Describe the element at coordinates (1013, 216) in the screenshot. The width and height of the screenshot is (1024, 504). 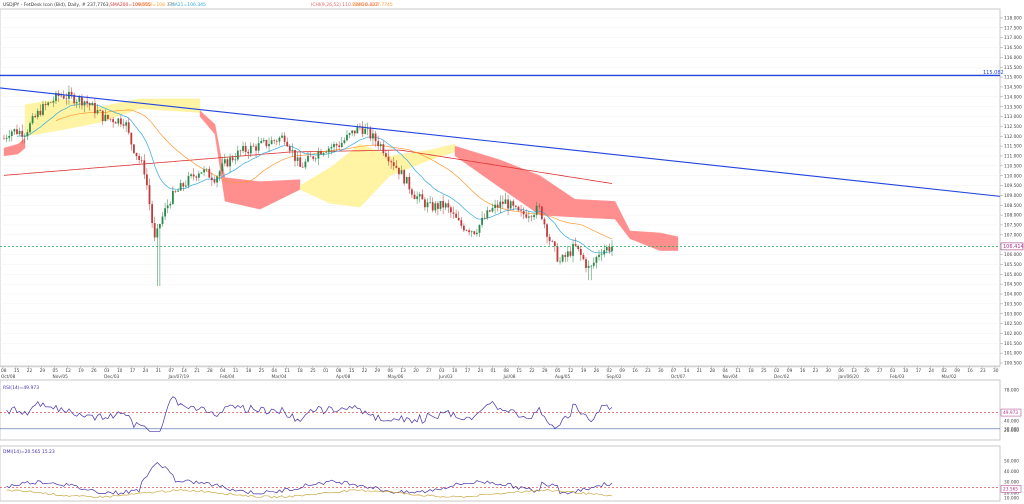
I see `price-tick-label: 108.000` at that location.